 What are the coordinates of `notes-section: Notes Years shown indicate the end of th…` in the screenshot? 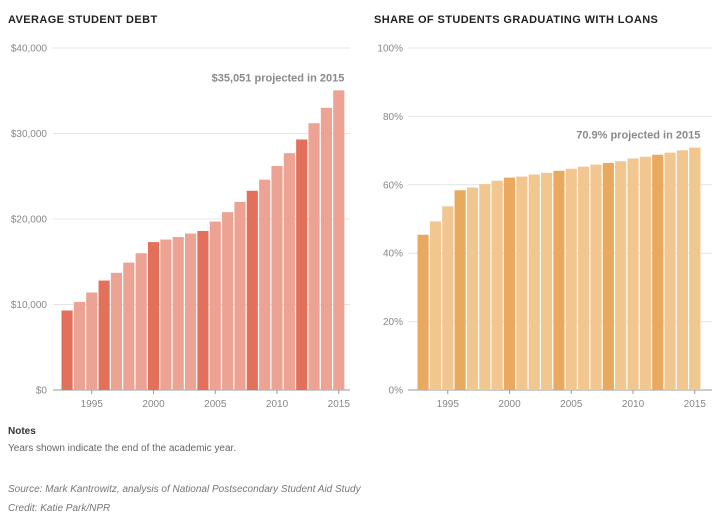 It's located at (358, 440).